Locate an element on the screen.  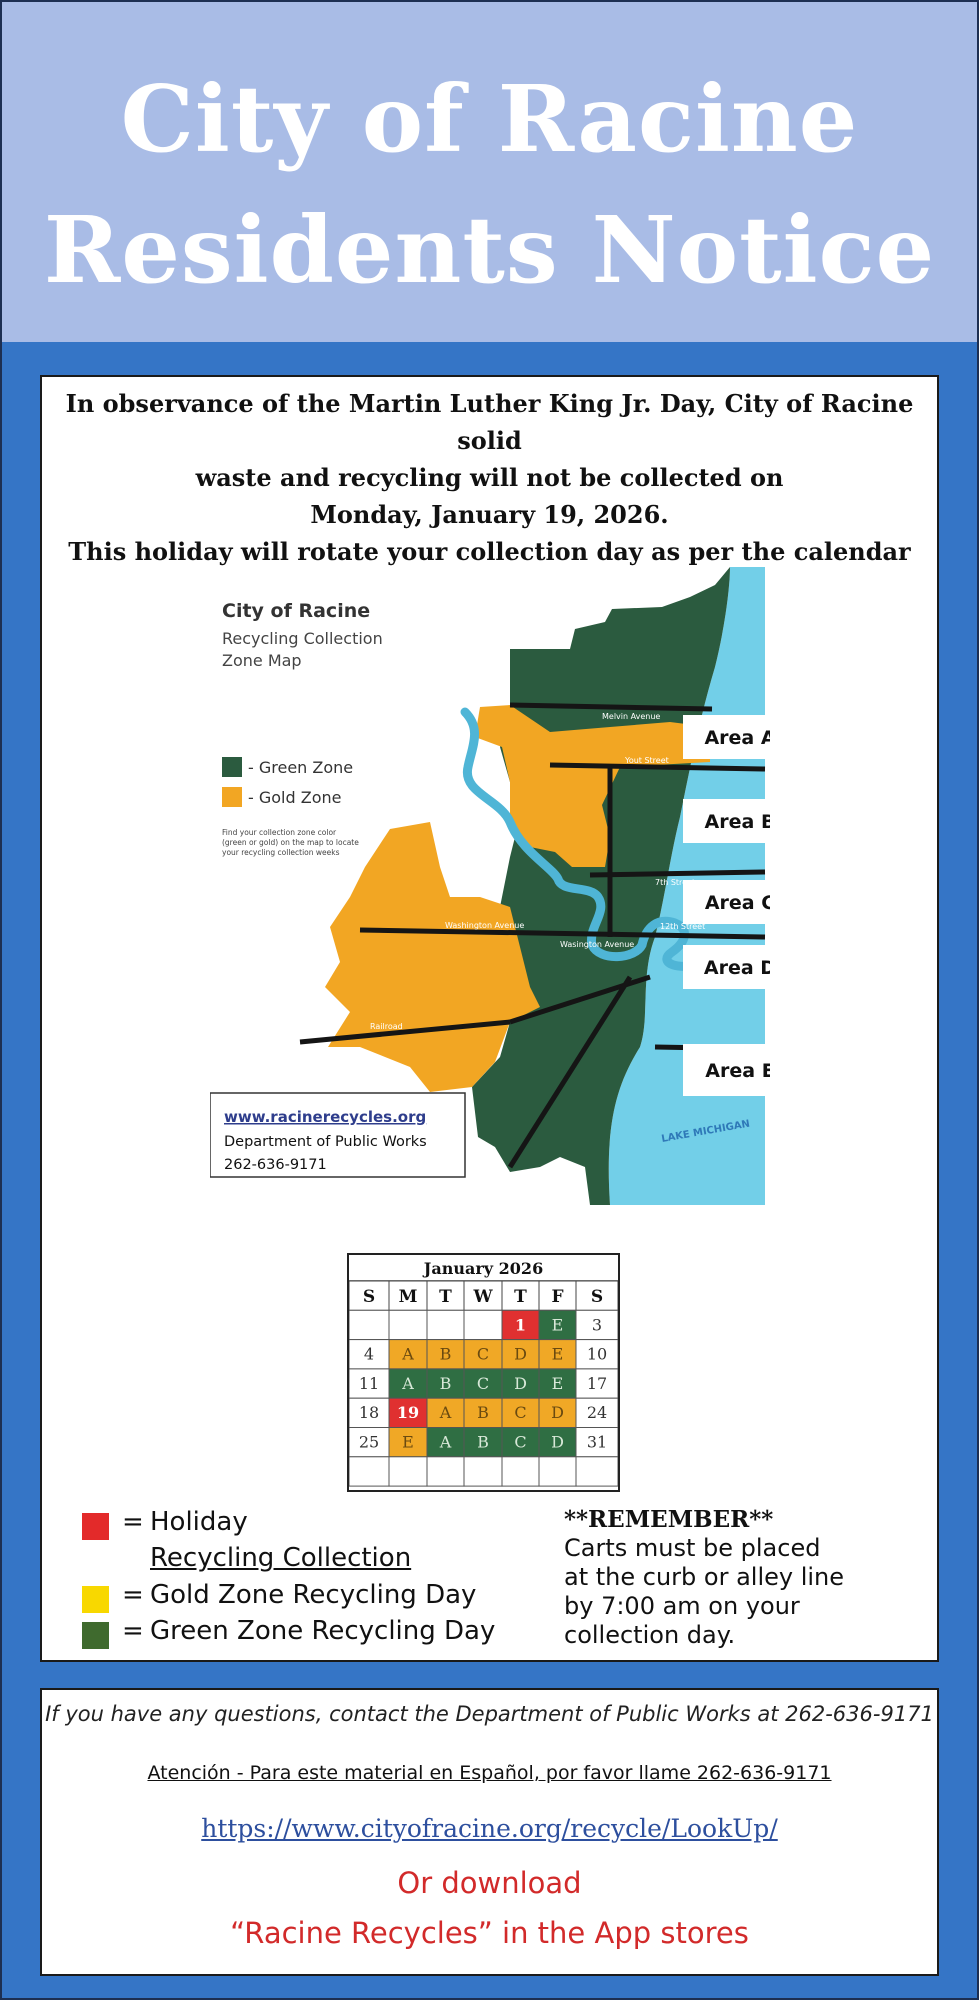
street-label-yout: Yout Street is located at coordinates (646, 760).